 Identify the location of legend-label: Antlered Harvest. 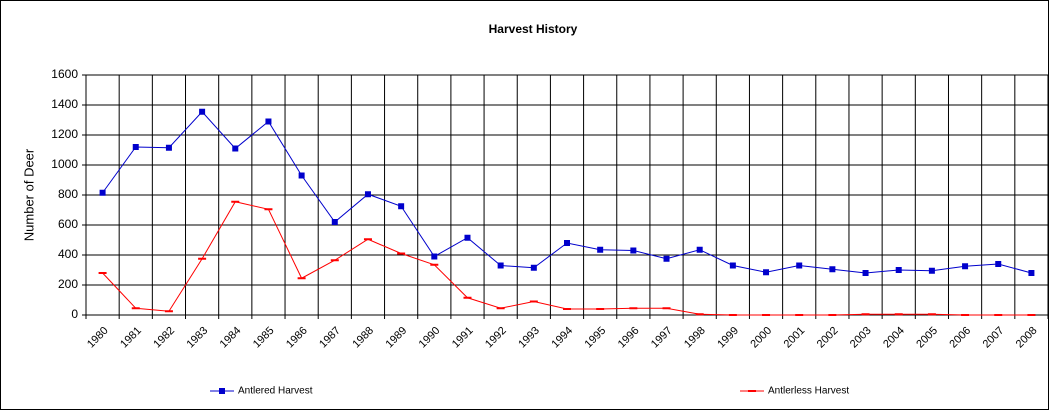
(275, 391).